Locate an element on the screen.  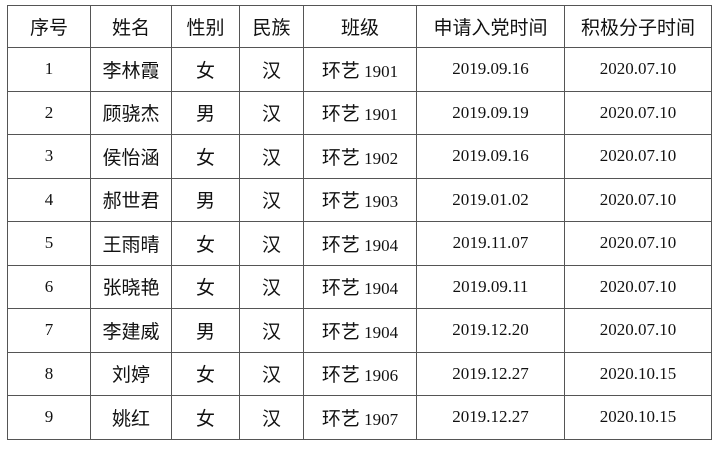
header-class: 班级 is located at coordinates (360, 26).